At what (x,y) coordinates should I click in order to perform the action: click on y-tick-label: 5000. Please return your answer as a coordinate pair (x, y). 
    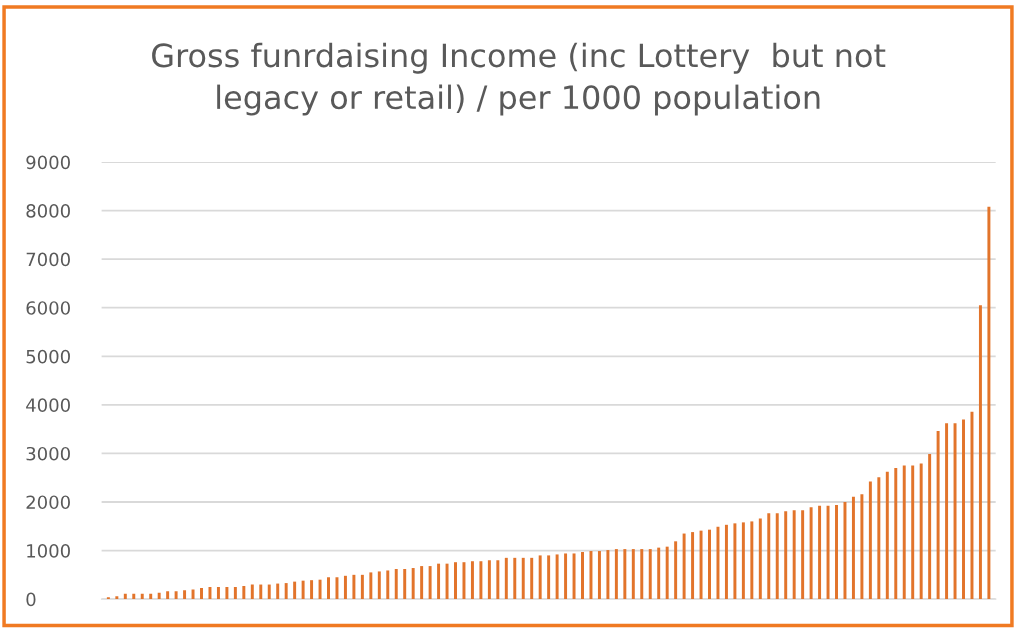
    Looking at the image, I should click on (48, 356).